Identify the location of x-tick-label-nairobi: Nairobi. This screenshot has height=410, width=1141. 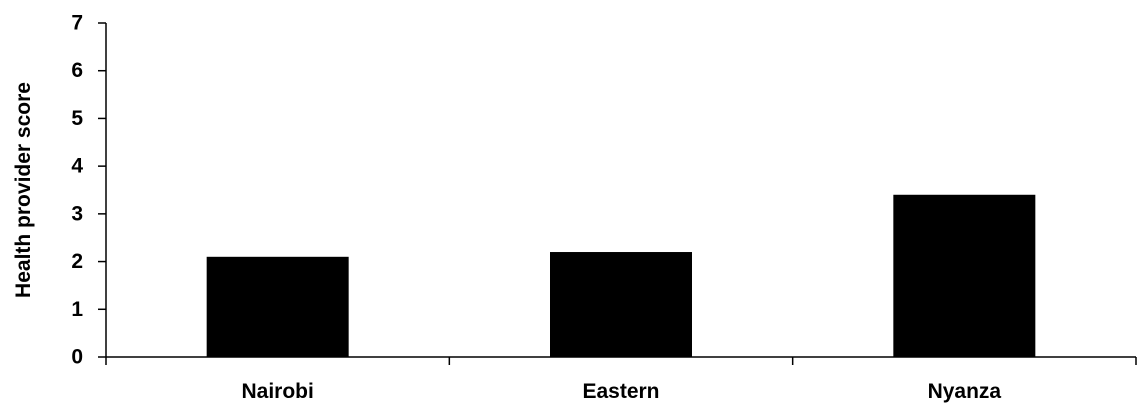
(277, 391).